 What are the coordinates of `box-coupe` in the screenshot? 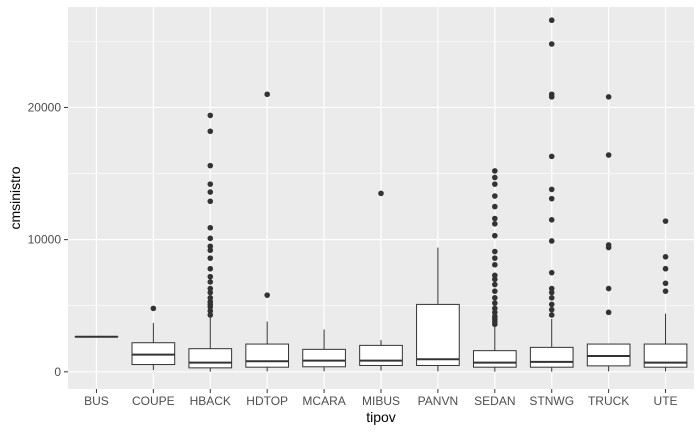 It's located at (153, 346).